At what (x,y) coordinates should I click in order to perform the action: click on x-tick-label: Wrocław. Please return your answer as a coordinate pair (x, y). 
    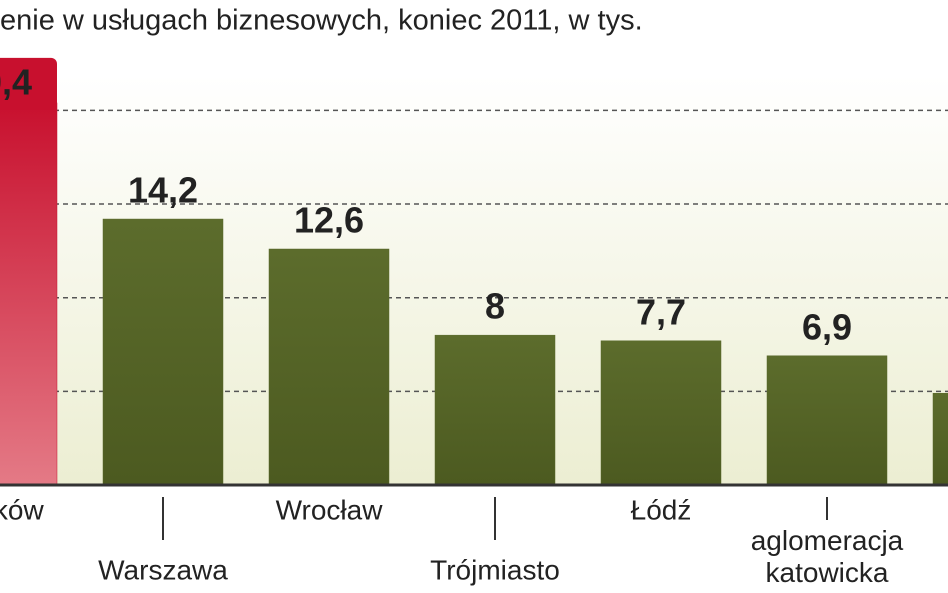
    Looking at the image, I should click on (330, 509).